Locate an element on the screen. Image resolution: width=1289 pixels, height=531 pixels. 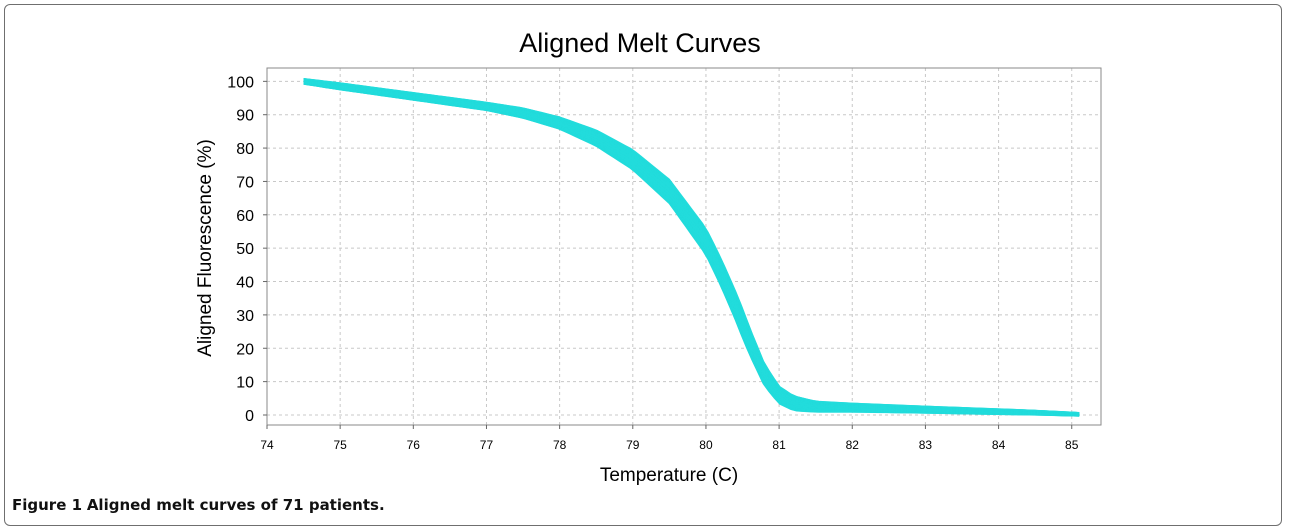
y-tick-label: 30 is located at coordinates (245, 316).